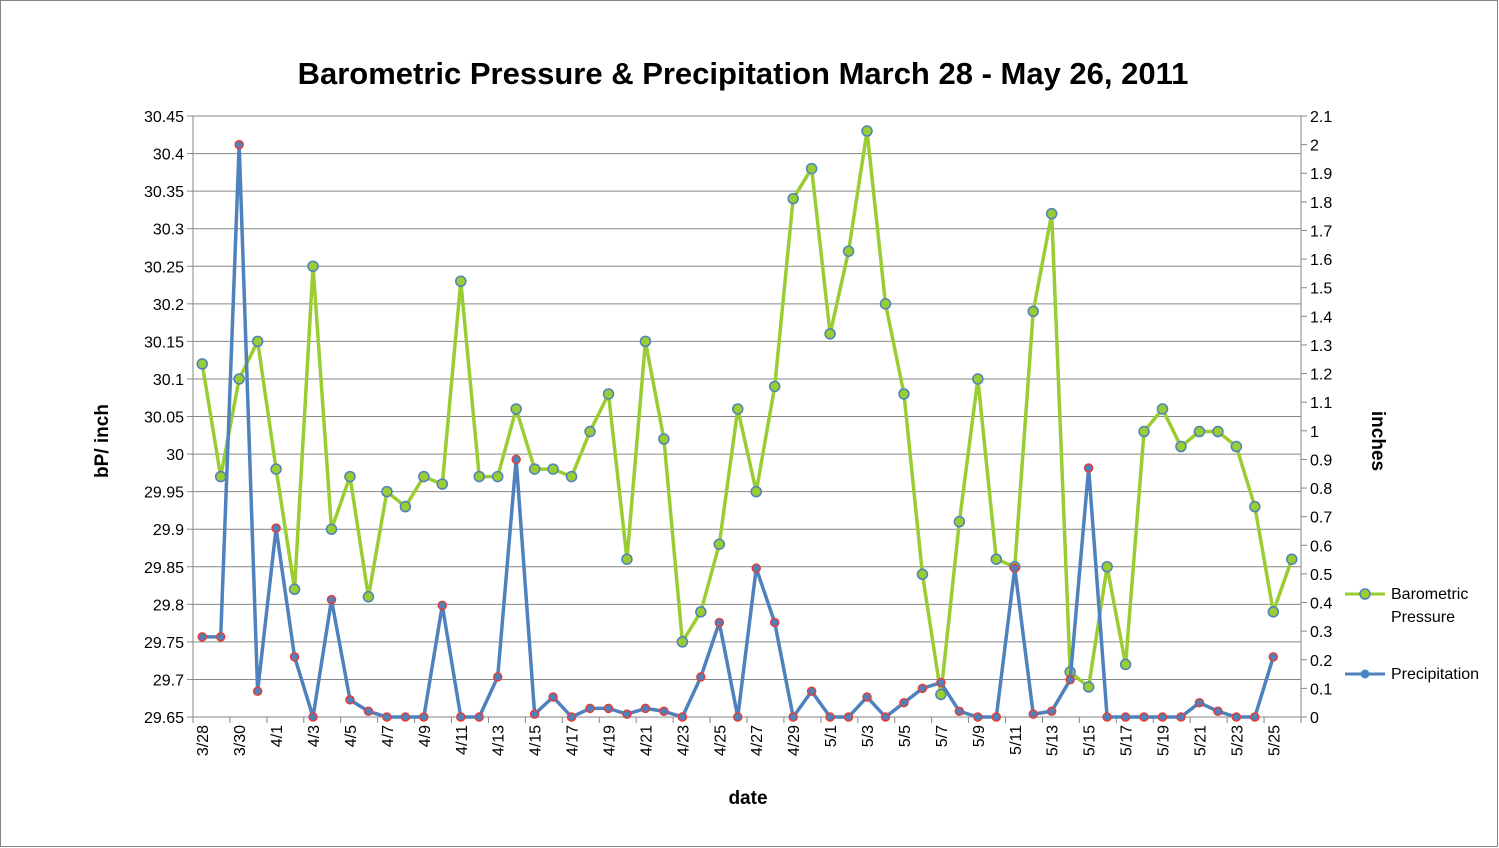 This screenshot has width=1499, height=848. I want to click on right-tick-label: 0.7, so click(1321, 518).